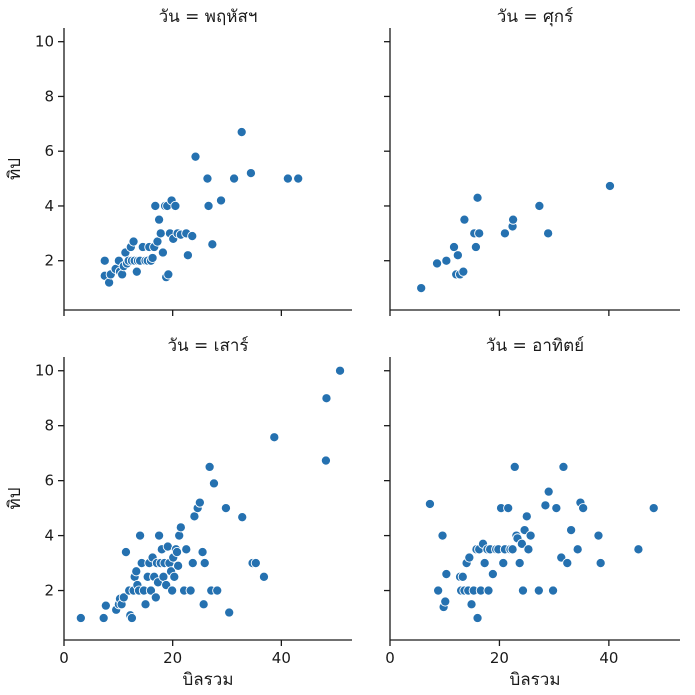 The width and height of the screenshot is (695, 695). What do you see at coordinates (535, 346) in the screenshot?
I see `facet-title: วัน = อาทิตย์` at bounding box center [535, 346].